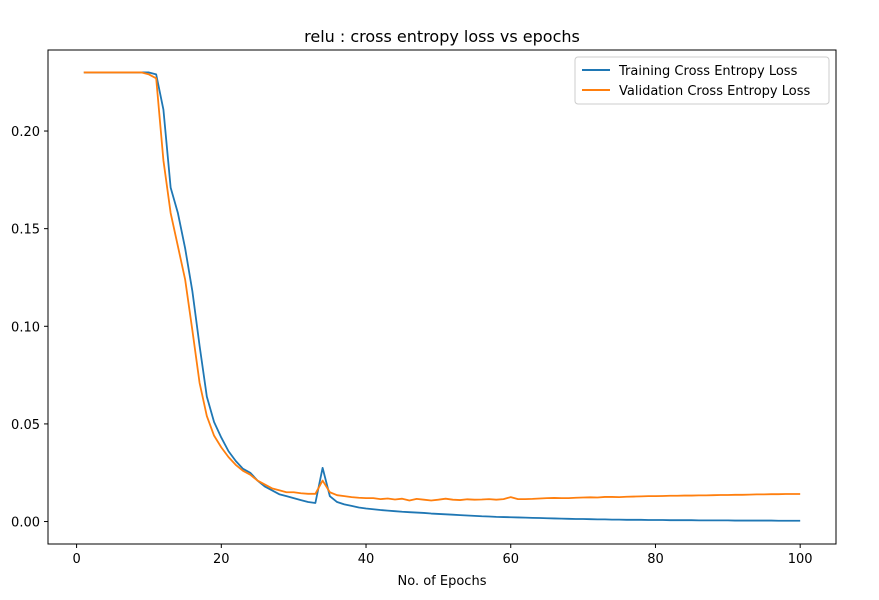 The image size is (879, 600). What do you see at coordinates (25, 132) in the screenshot?
I see `y-tick-label: 0.20` at bounding box center [25, 132].